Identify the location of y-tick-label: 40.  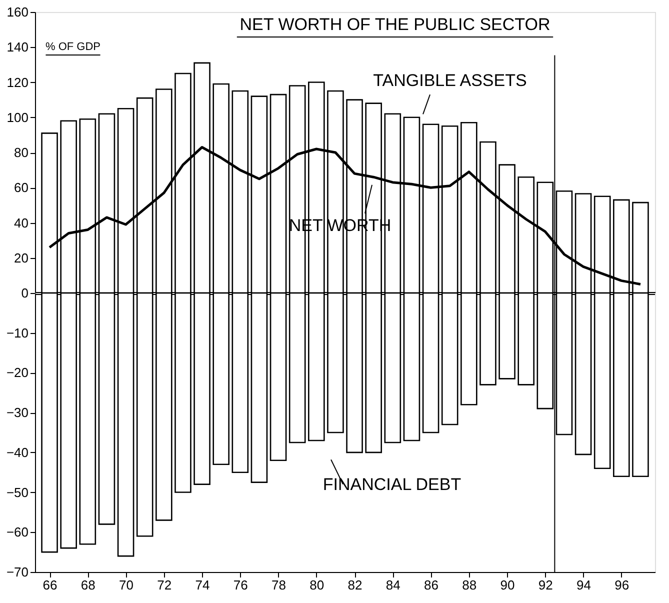
(21, 222).